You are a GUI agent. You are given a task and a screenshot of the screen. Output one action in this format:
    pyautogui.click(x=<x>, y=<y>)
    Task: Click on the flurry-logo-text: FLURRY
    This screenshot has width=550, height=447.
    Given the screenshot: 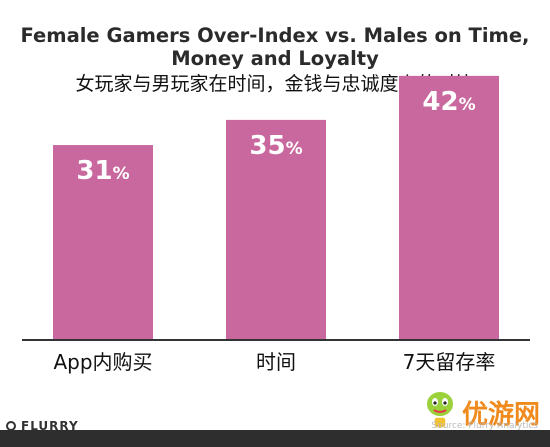 What is the action you would take?
    pyautogui.click(x=50, y=426)
    